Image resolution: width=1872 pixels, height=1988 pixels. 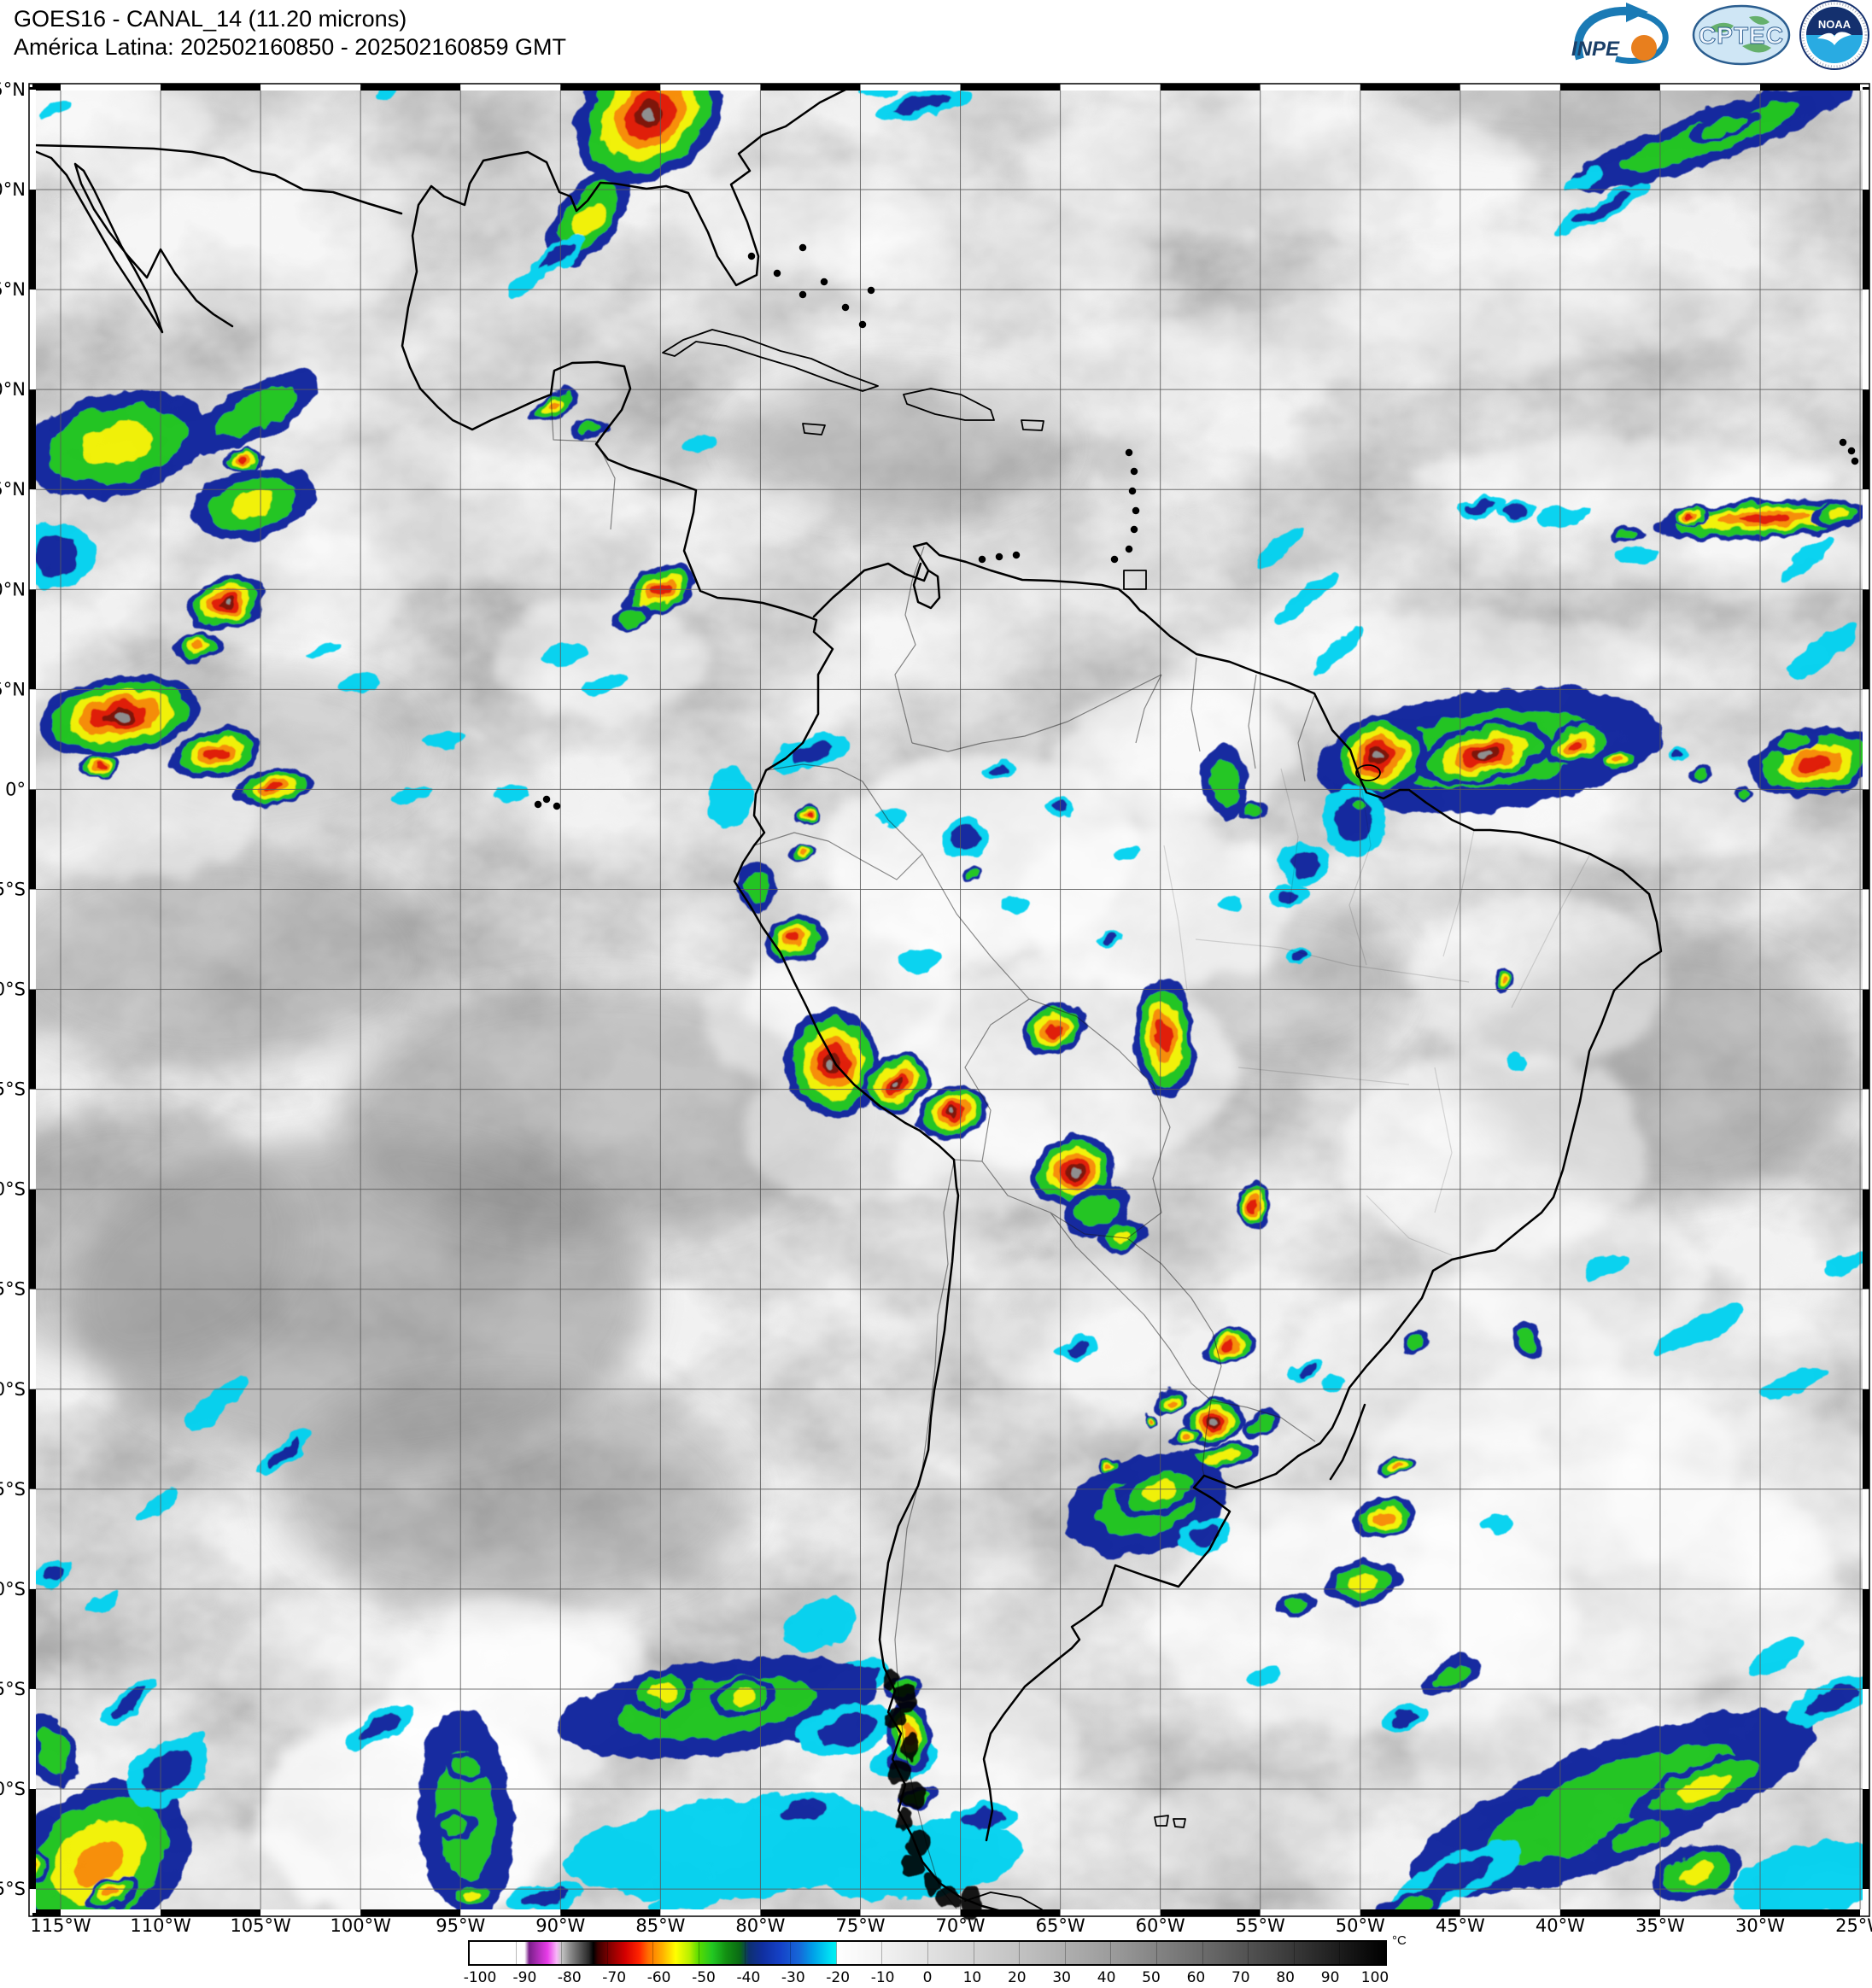 I want to click on patagonia-fjords, so click(x=932, y=1793).